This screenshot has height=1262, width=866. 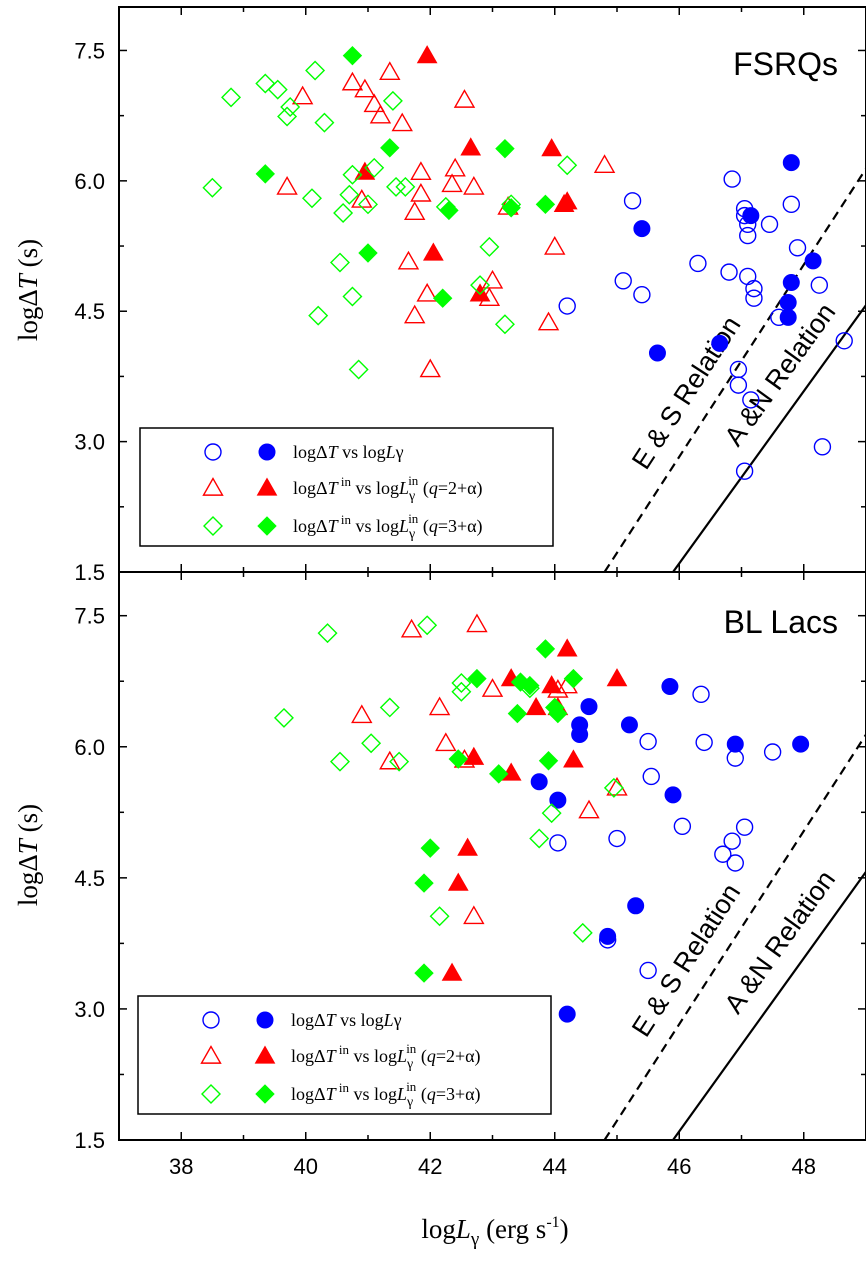 I want to click on panel-fsrqs-y-tick-label: 1.5, so click(x=89, y=572).